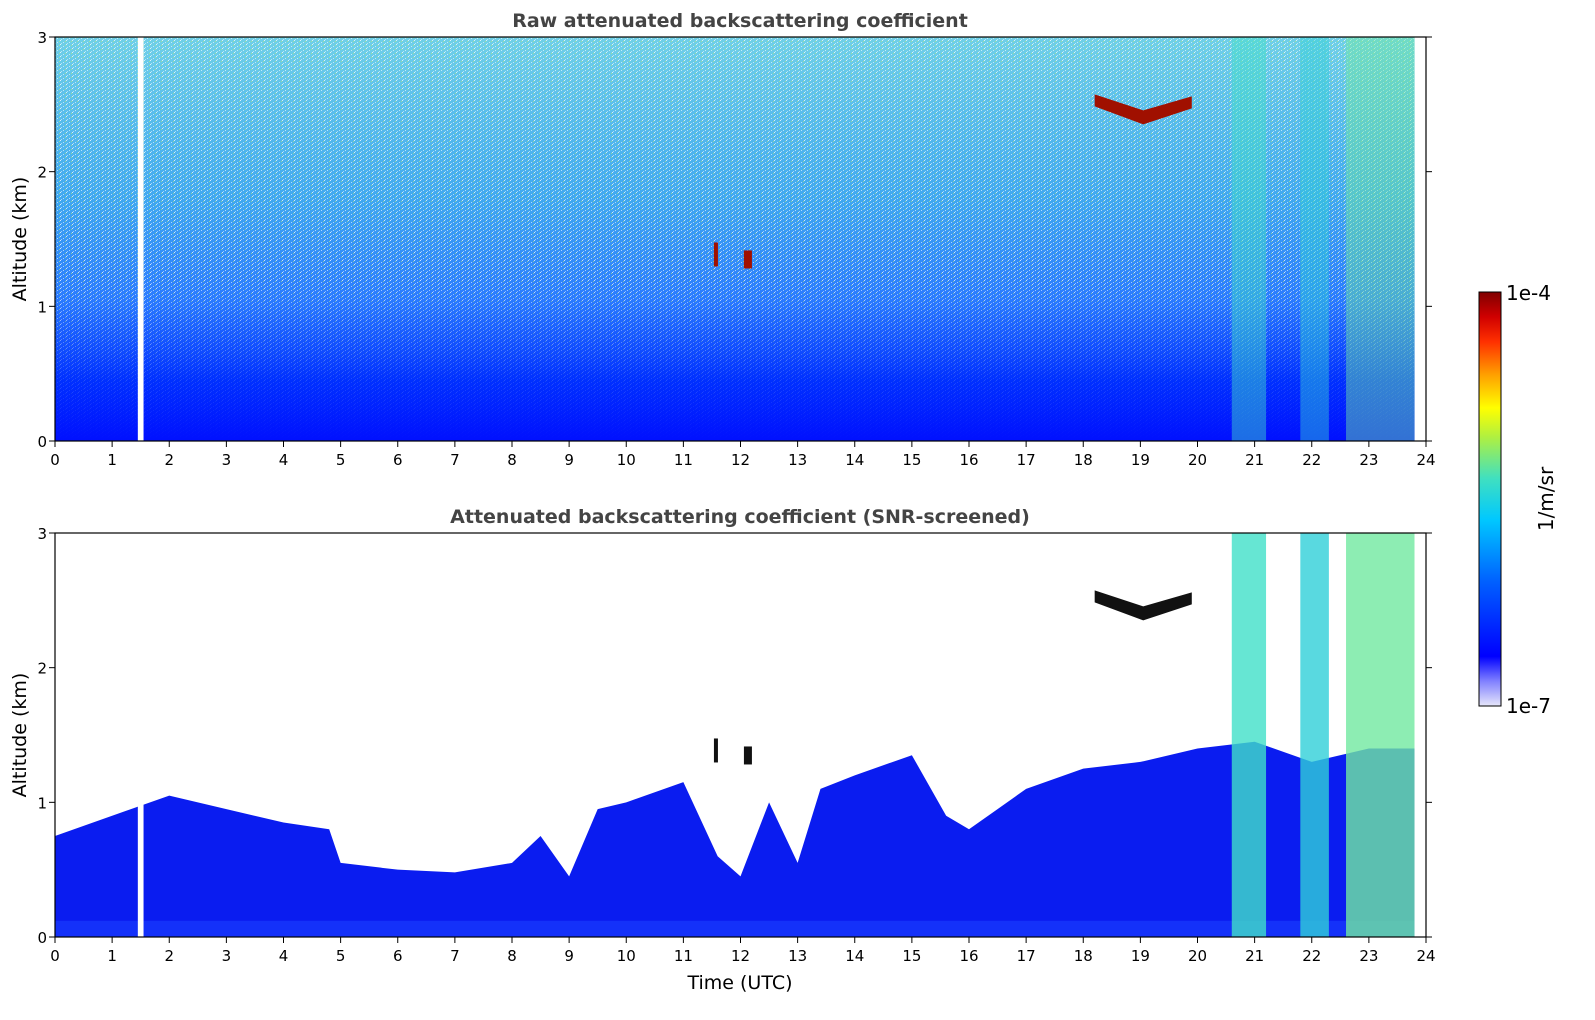 Image resolution: width=1595 pixels, height=1020 pixels. I want to click on colorbar-min-label: 1e-7, so click(1528, 706).